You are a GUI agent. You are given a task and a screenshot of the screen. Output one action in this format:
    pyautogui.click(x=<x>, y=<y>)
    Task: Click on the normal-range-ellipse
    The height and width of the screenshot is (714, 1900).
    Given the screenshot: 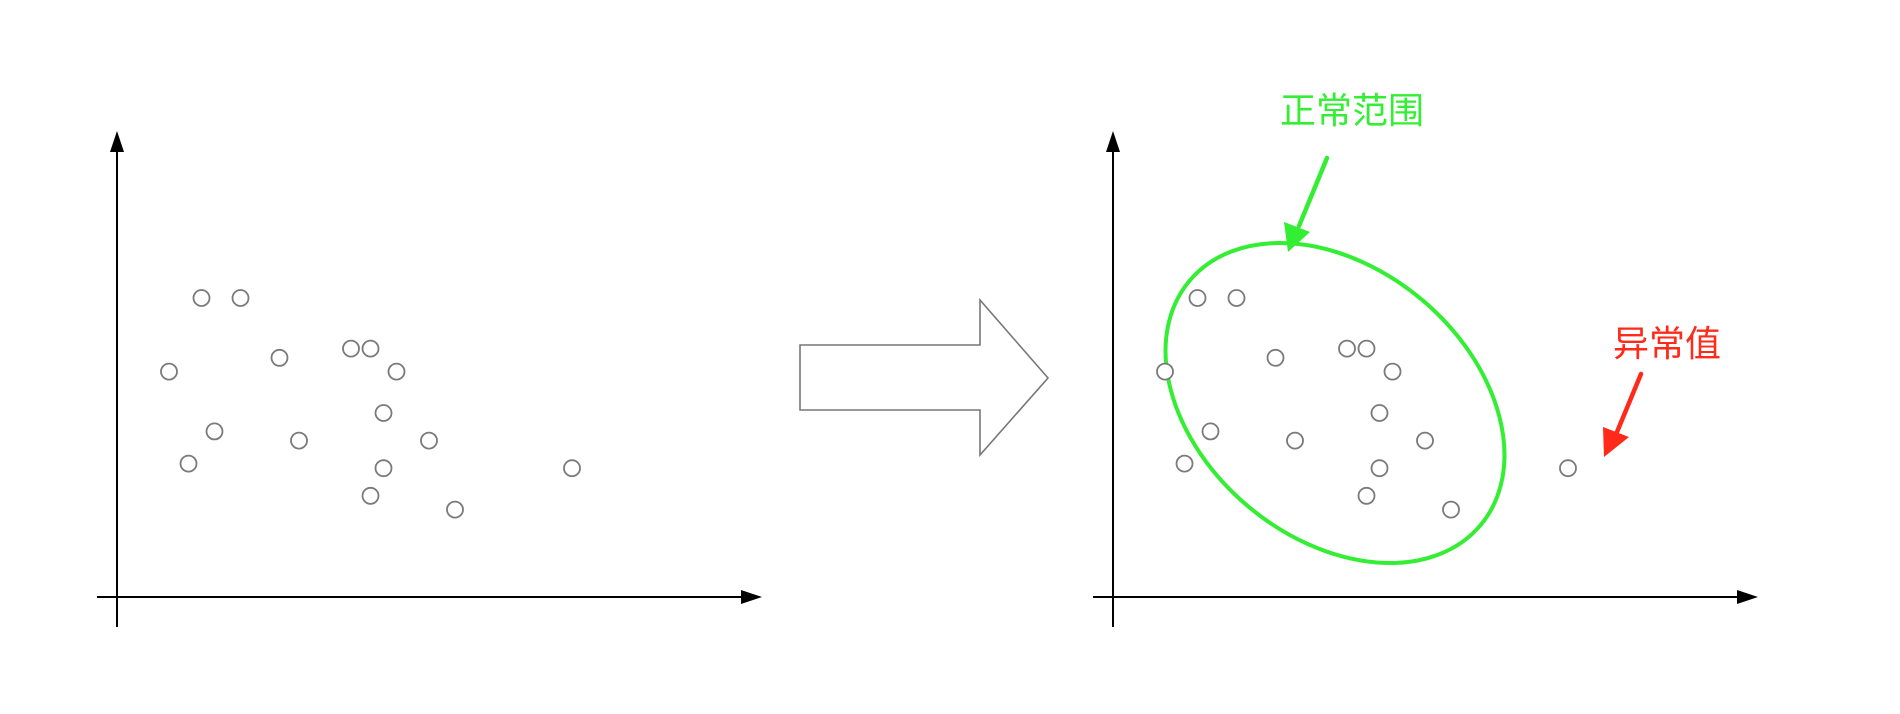 What is the action you would take?
    pyautogui.click(x=1335, y=403)
    